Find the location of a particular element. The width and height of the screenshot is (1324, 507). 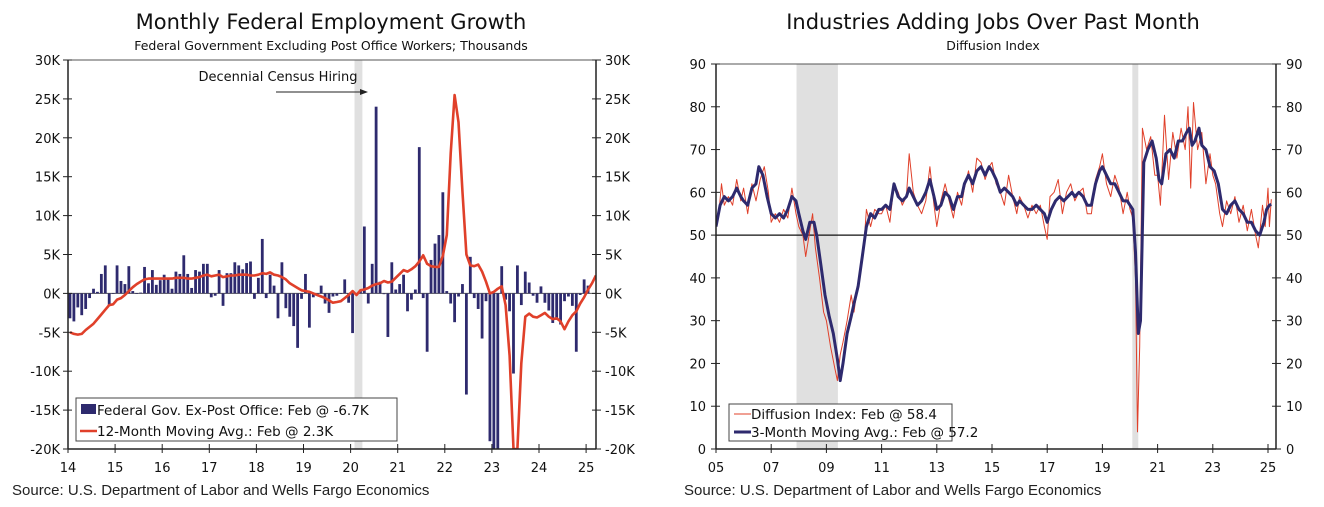

y-tick-label-right: 50 is located at coordinates (1294, 236).